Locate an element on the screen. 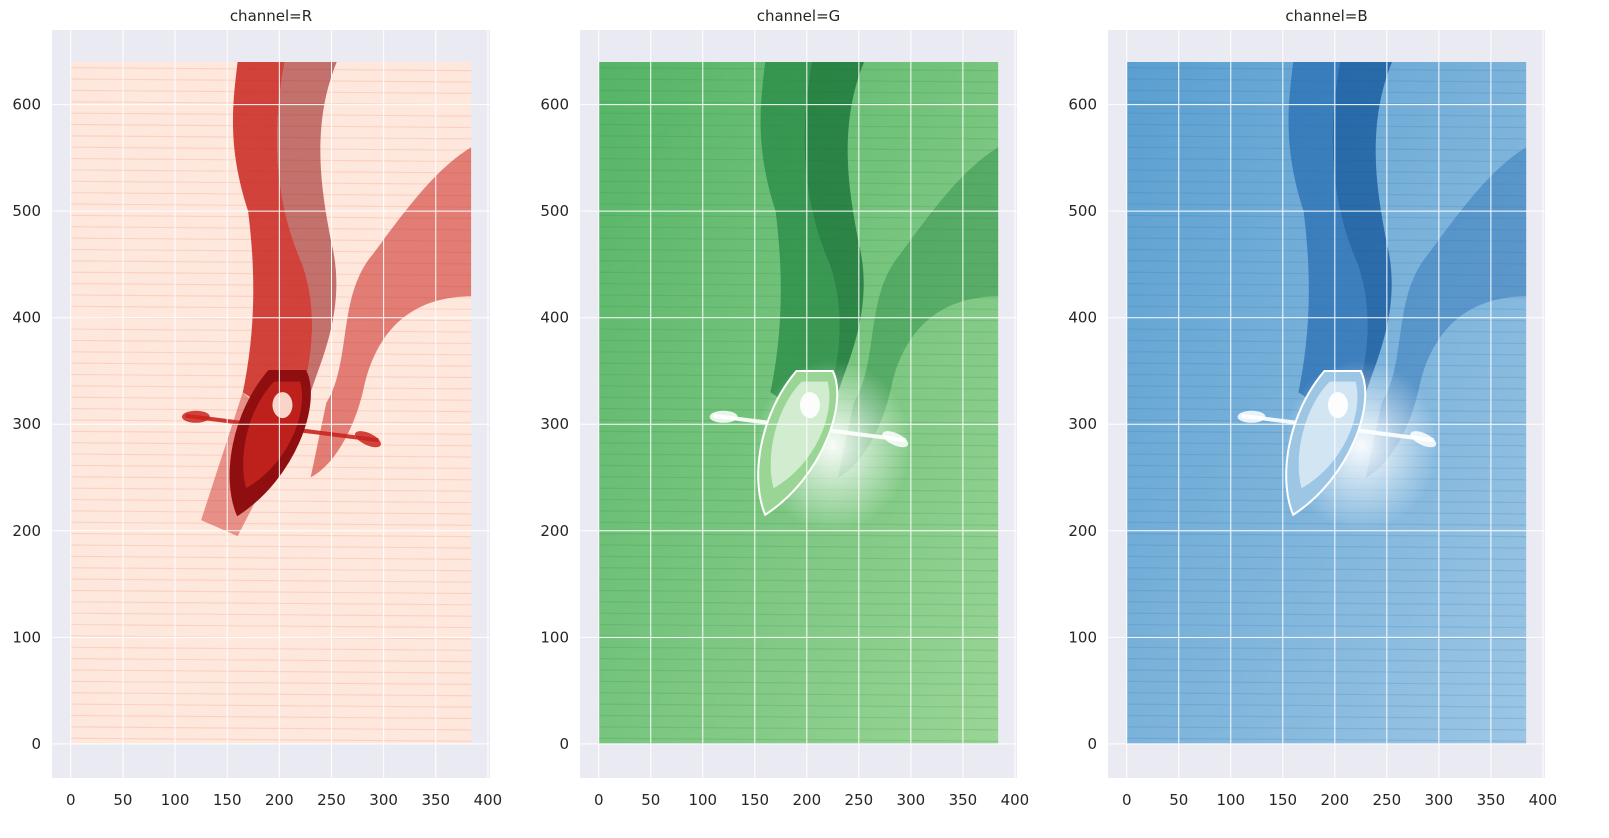  panel-title: channel=G is located at coordinates (799, 16).